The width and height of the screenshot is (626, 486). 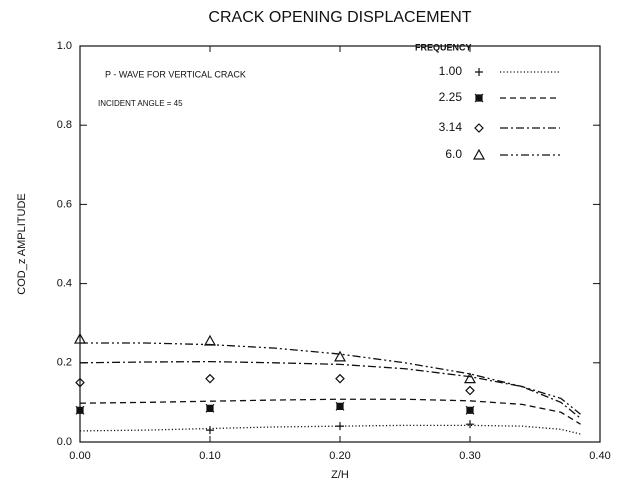 I want to click on chart-title: CRACK OPENING DISPLACEMENT, so click(x=339, y=17).